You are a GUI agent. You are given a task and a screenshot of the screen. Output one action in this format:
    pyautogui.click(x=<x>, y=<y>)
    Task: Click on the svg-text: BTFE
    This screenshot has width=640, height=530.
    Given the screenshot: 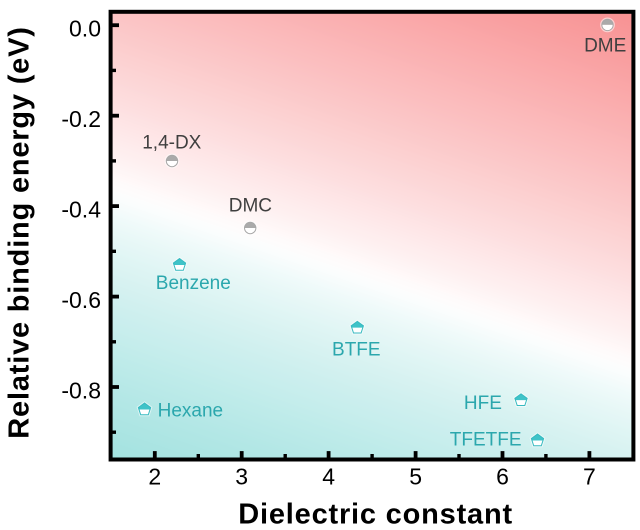 What is the action you would take?
    pyautogui.click(x=356, y=349)
    